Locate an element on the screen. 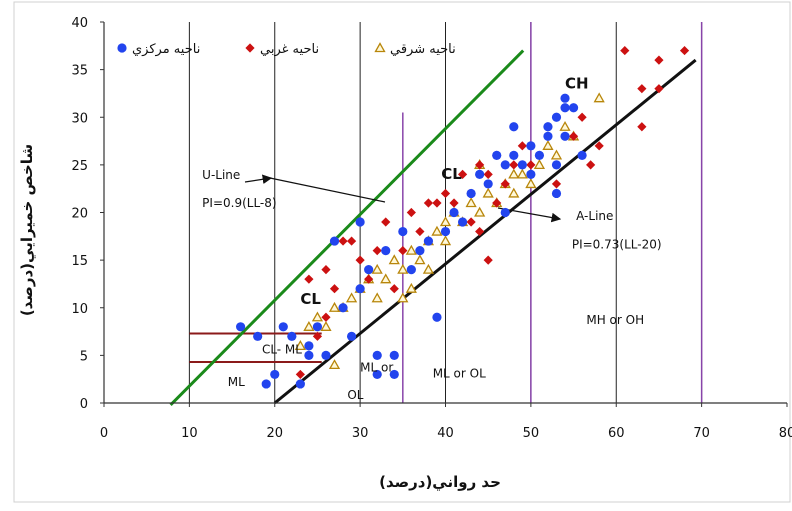  y-tick-label: 5 is located at coordinates (84, 356).